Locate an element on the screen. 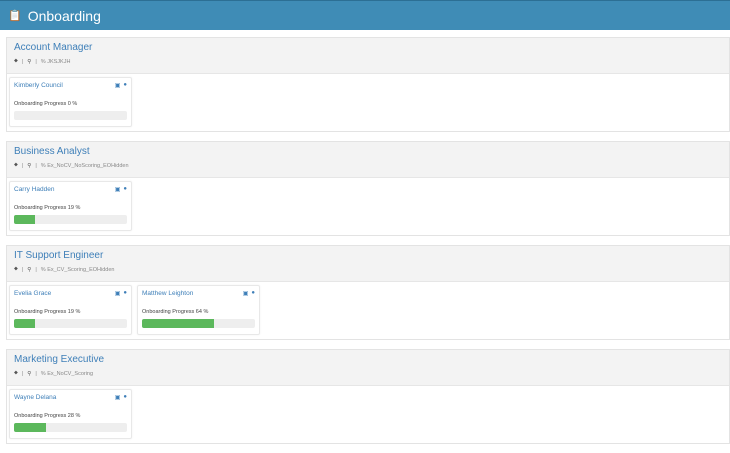 The height and width of the screenshot is (453, 730). candidate-card: Carry Hadden ▣ ● Onboarding Progress 19 % is located at coordinates (70, 206).